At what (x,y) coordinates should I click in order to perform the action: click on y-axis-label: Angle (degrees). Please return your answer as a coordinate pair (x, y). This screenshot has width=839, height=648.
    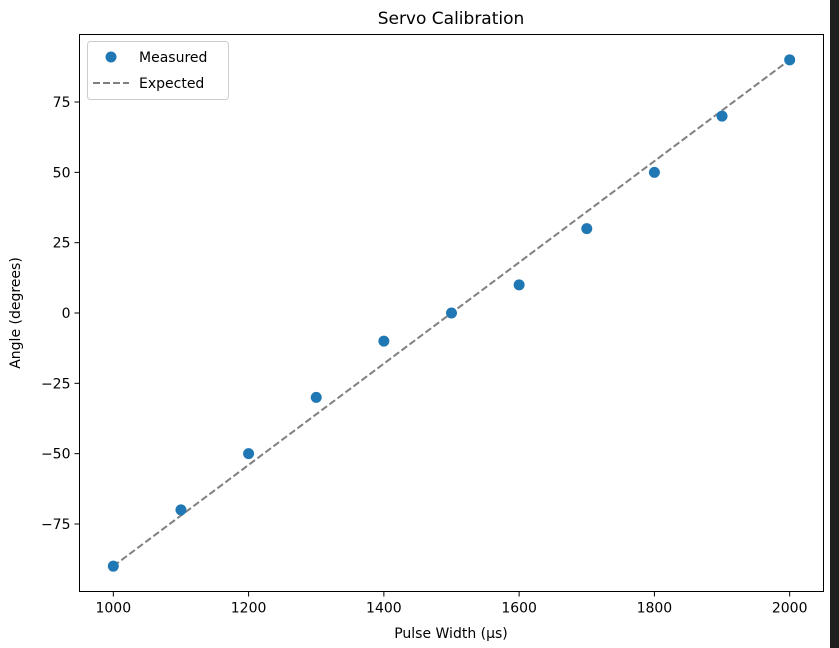
    Looking at the image, I should click on (16, 313).